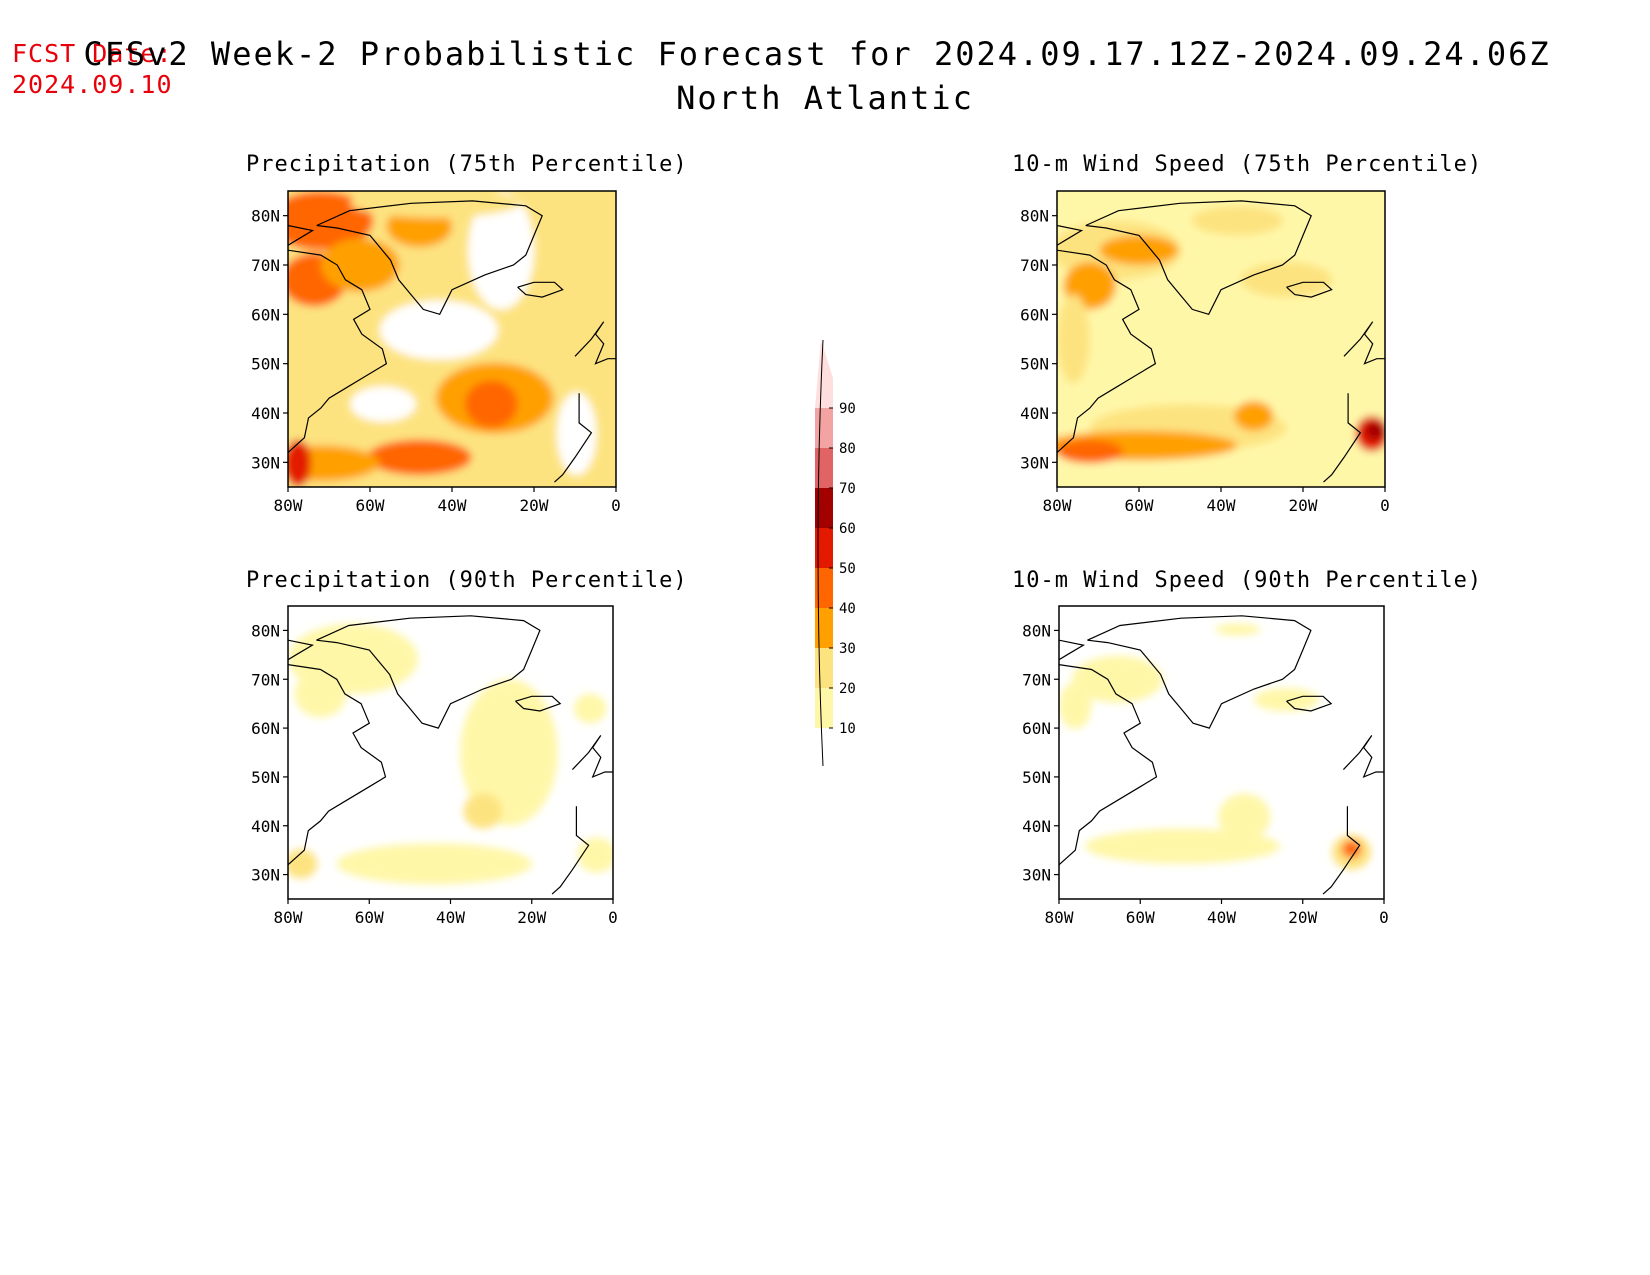 Image resolution: width=1650 pixels, height=1275 pixels. What do you see at coordinates (847, 409) in the screenshot?
I see `colorbar-label: 90` at bounding box center [847, 409].